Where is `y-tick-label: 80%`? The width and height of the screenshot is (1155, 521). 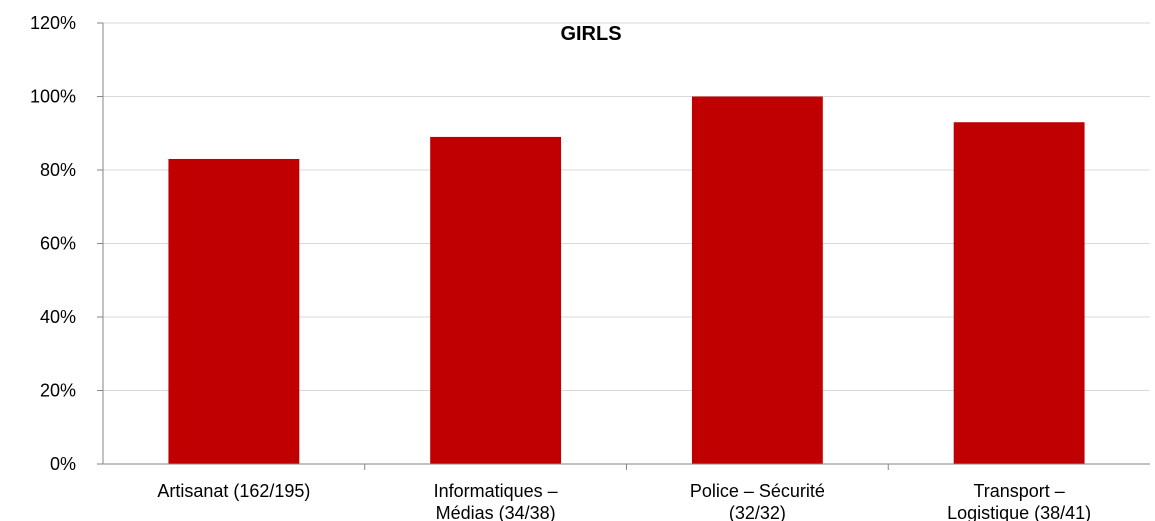
y-tick-label: 80% is located at coordinates (58, 170).